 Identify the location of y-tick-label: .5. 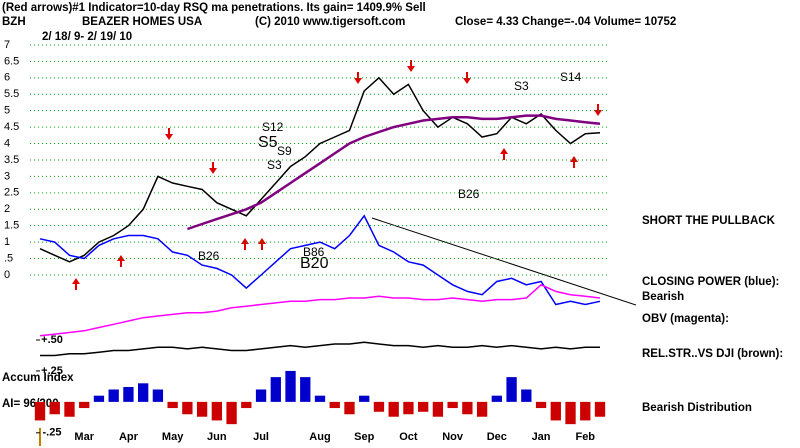
(8, 258).